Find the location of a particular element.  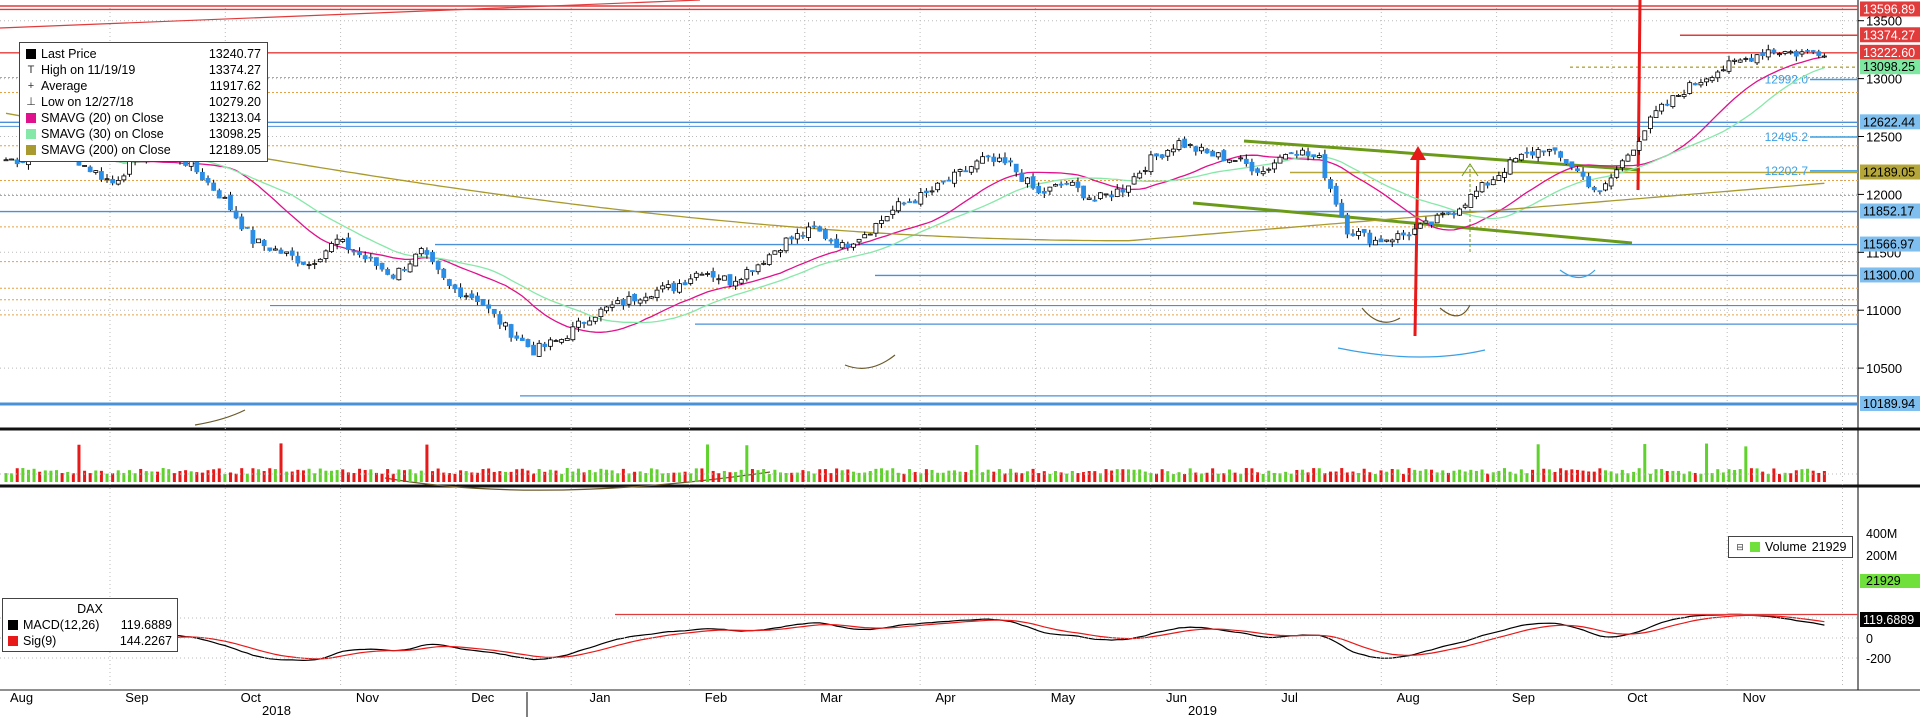

collapse-icon: ⊟ is located at coordinates (1740, 547).